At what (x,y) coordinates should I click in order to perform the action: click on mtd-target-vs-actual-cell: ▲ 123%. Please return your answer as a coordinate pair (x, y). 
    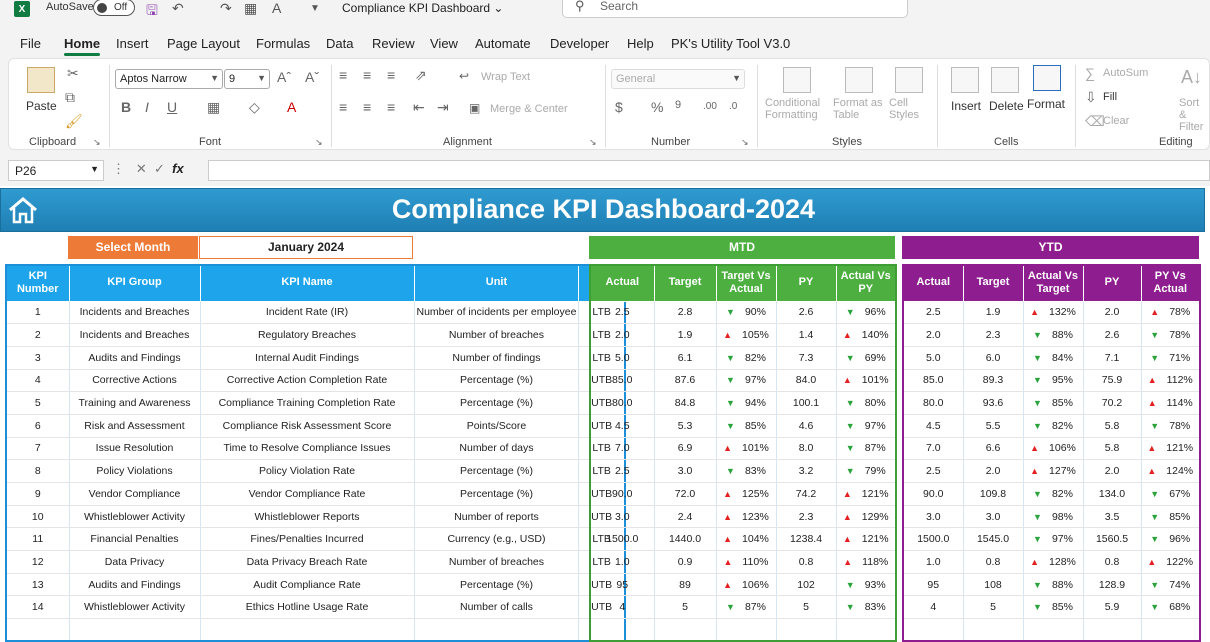
    Looking at the image, I should click on (746, 517).